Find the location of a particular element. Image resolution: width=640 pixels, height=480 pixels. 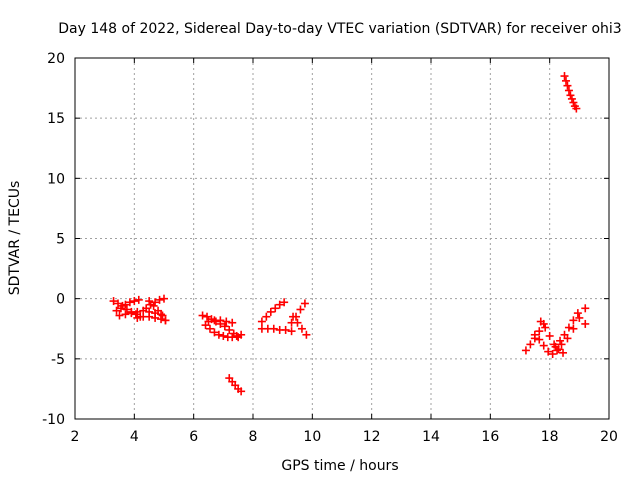

x-axis-label: GPS time / hours is located at coordinates (339, 466).